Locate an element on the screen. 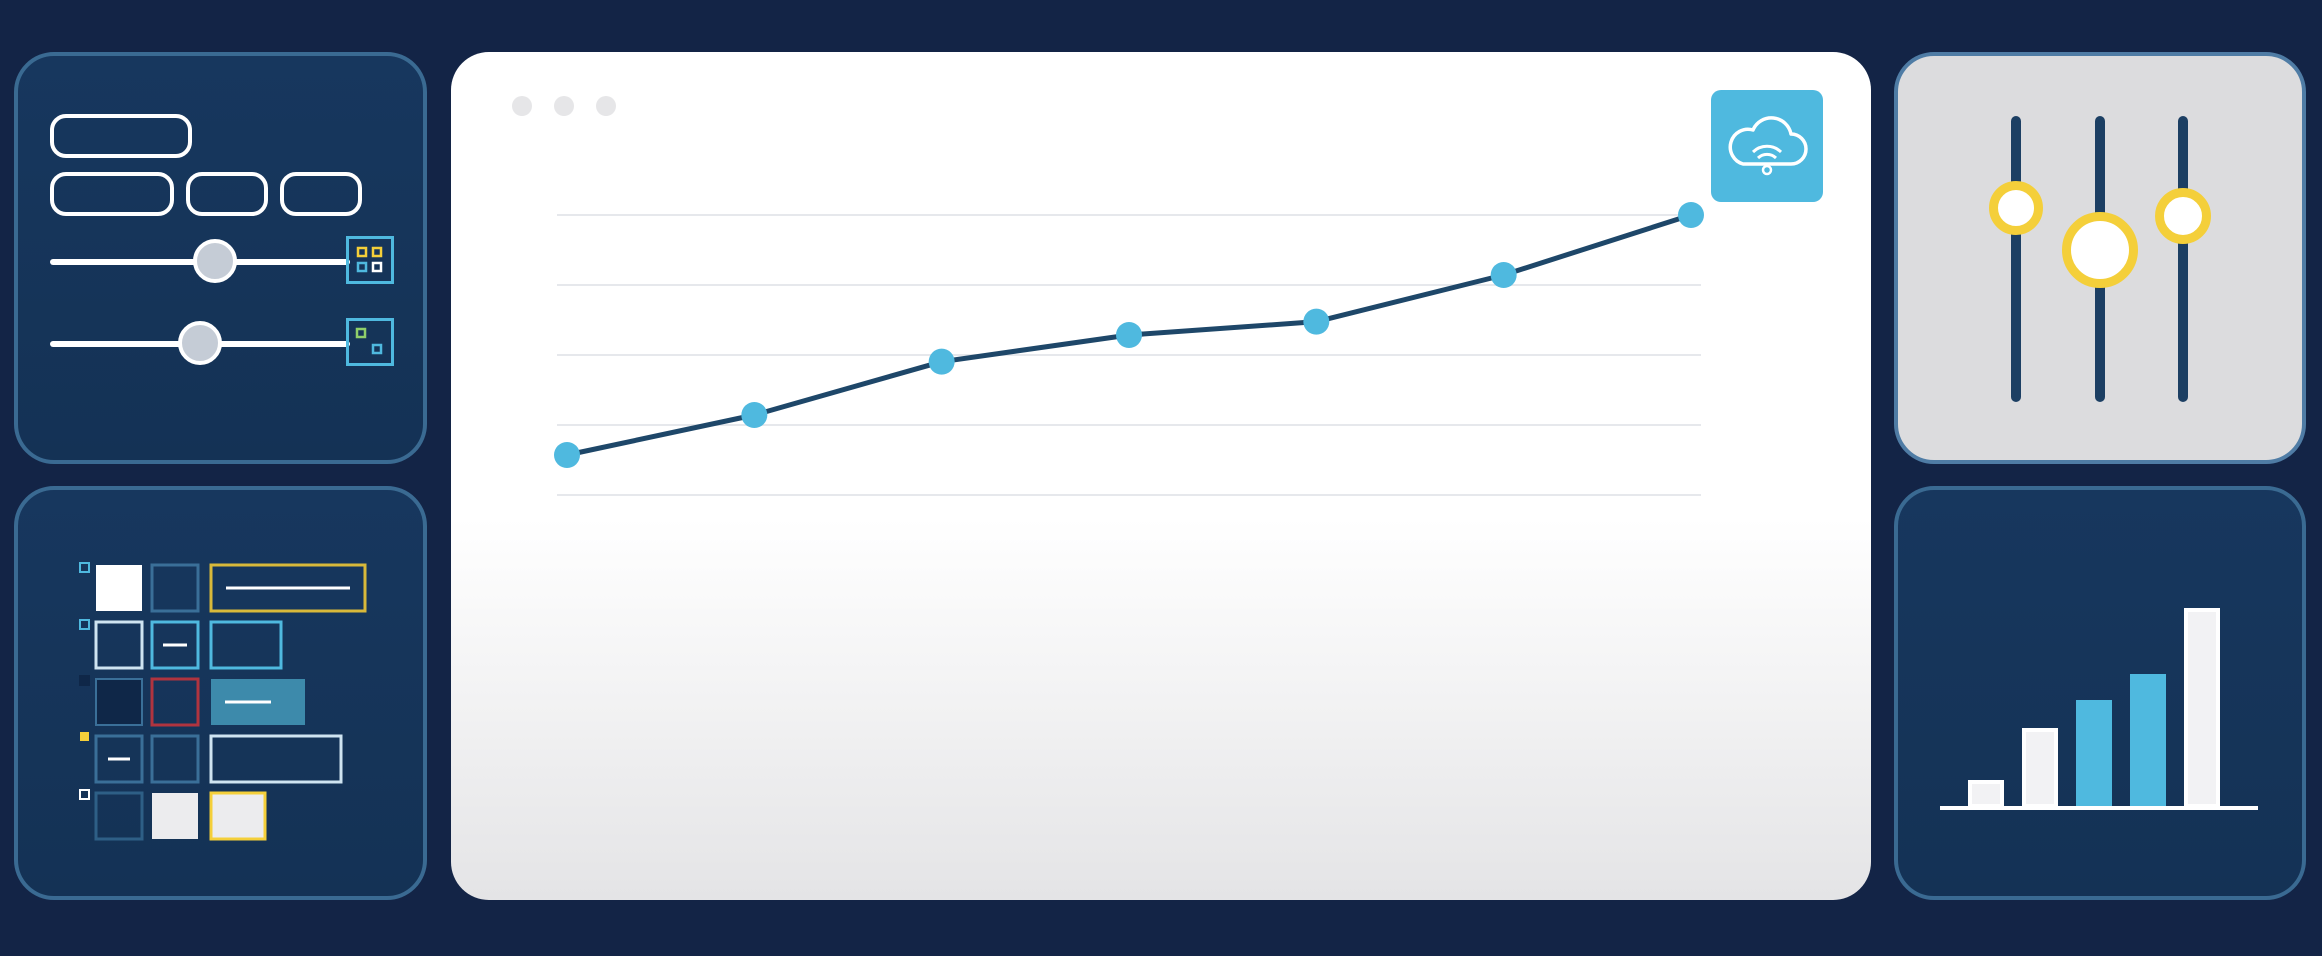 The image size is (2322, 956). form-grid is located at coordinates (223, 701).